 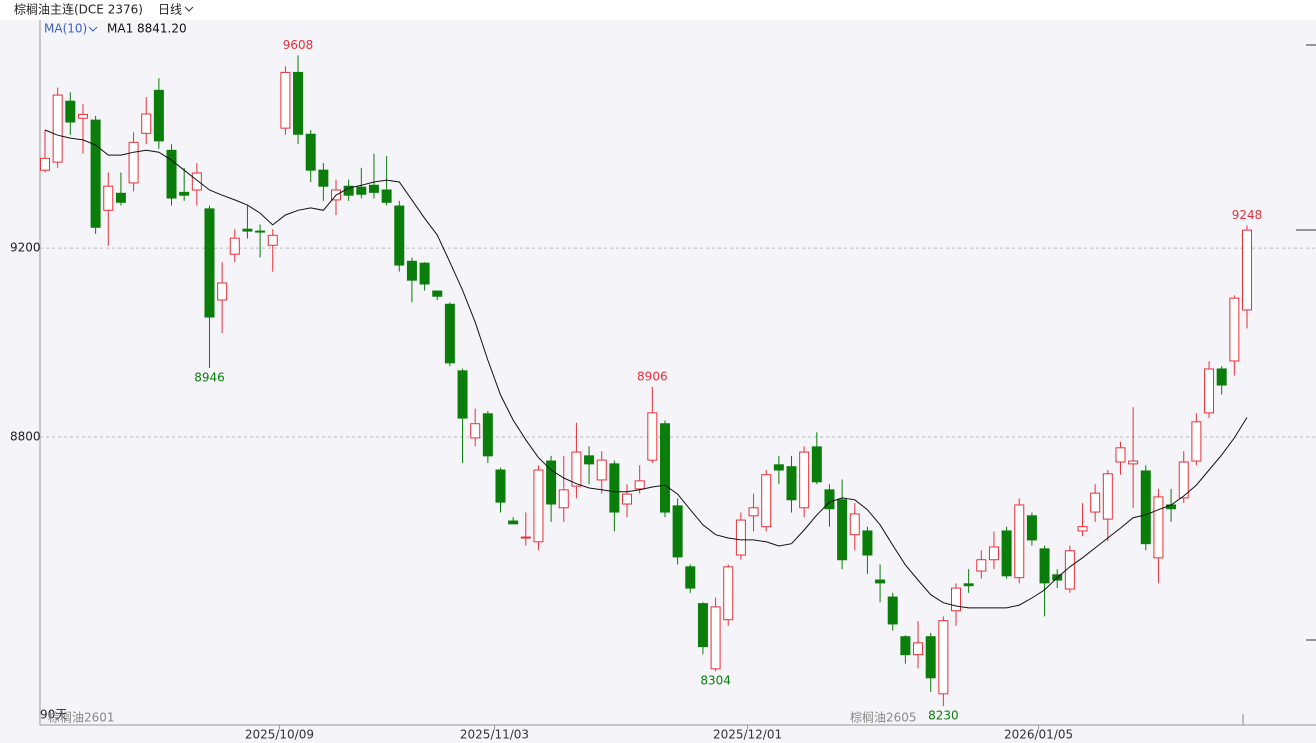 What do you see at coordinates (298, 45) in the screenshot?
I see `high-label: 9608` at bounding box center [298, 45].